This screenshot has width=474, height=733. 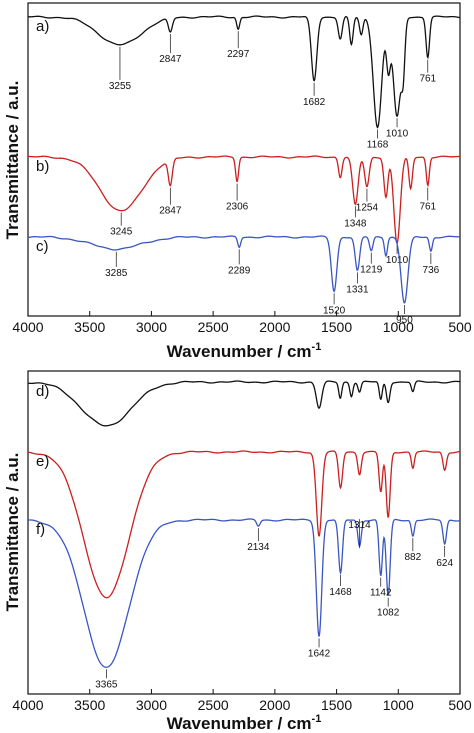 I want to click on peak-label-882-f: 882, so click(x=413, y=557).